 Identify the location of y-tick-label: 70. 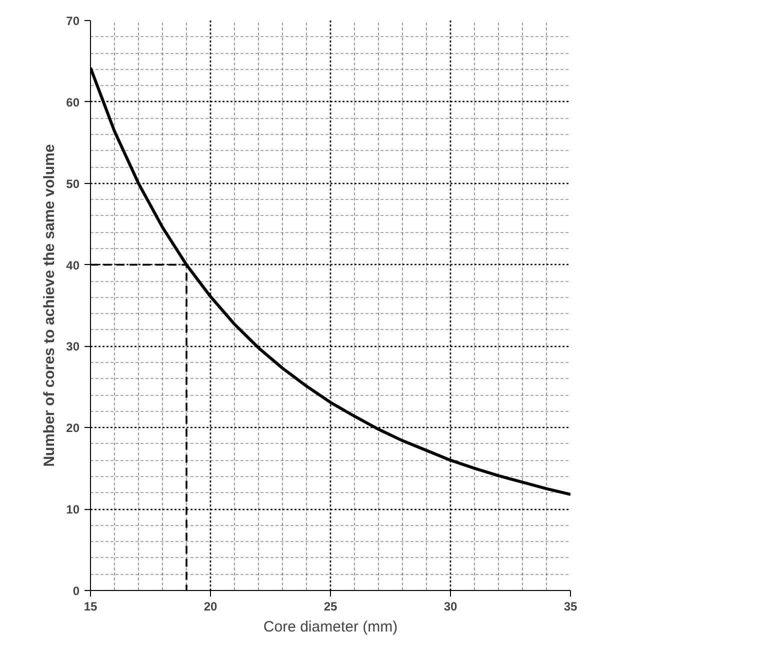
(73, 21).